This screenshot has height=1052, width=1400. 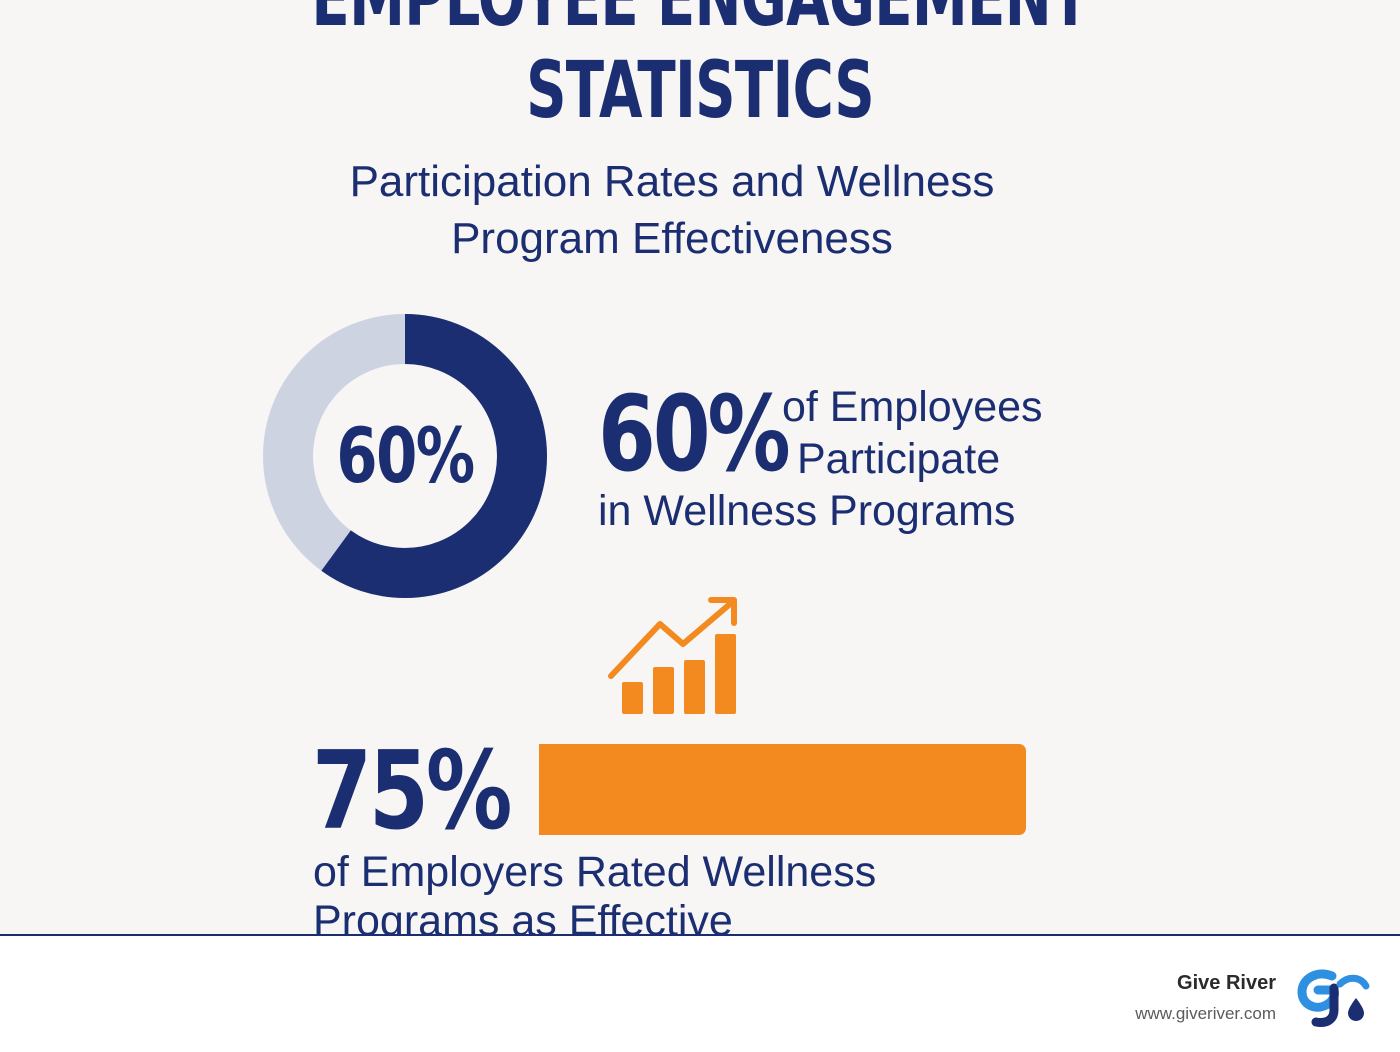 I want to click on participation-stat-text-3: in Wellness Programs, so click(x=807, y=511).